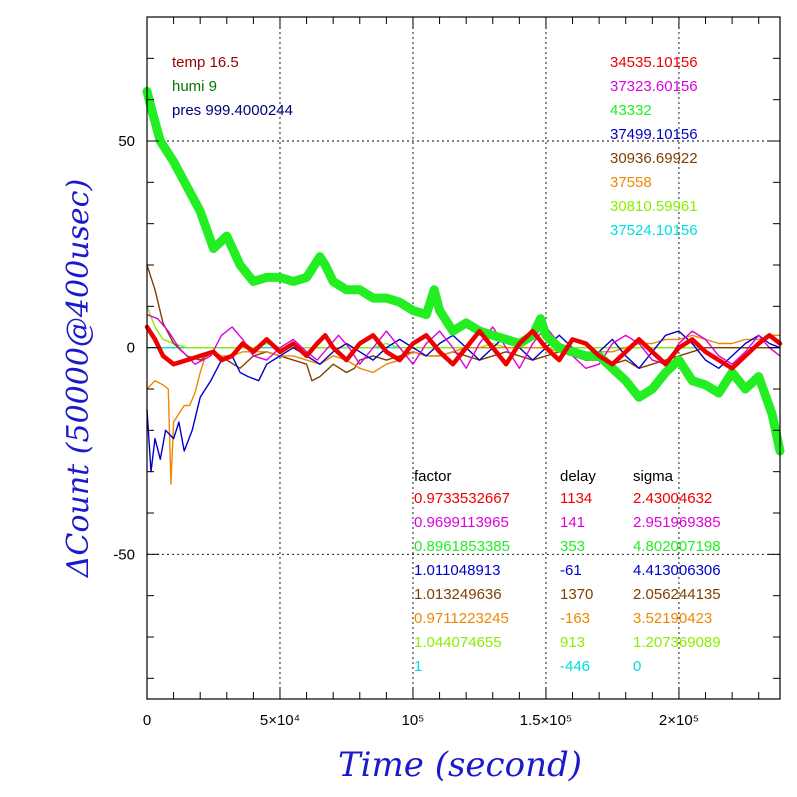 This screenshot has height=797, width=797. What do you see at coordinates (654, 158) in the screenshot?
I see `series-start-value-4: 30936.69922` at bounding box center [654, 158].